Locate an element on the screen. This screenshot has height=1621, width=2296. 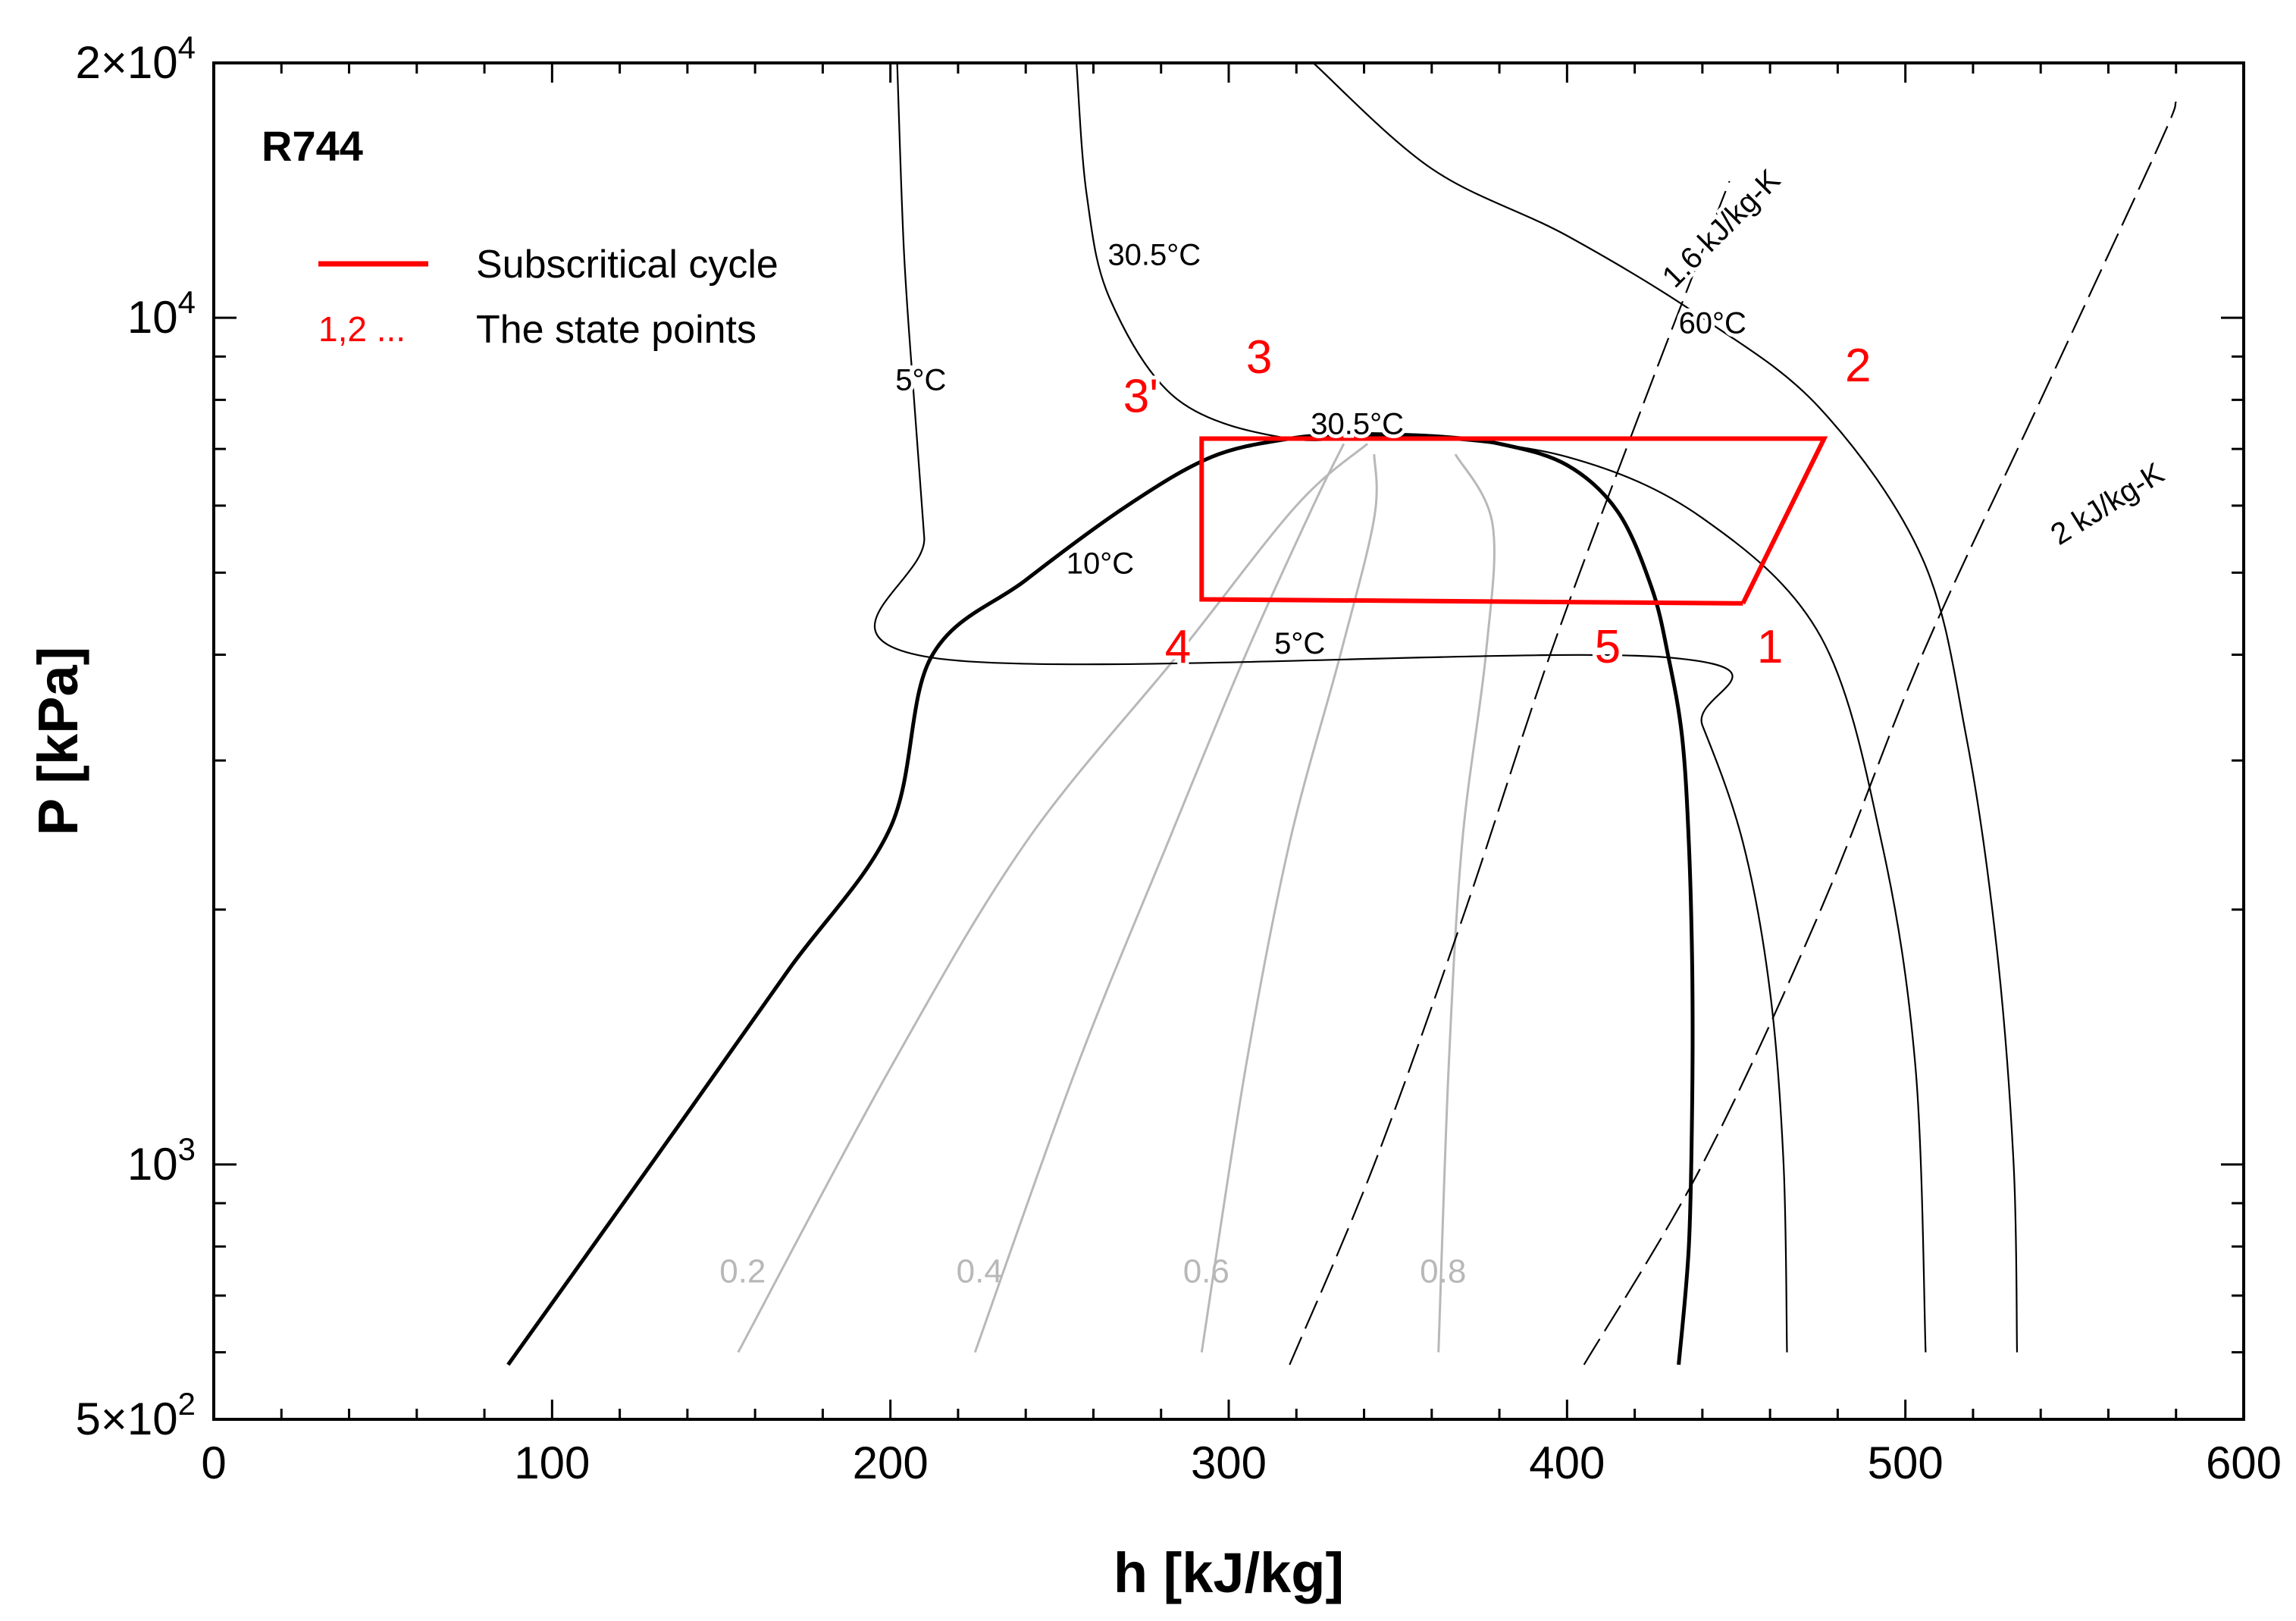
state-point-labels: 1 2 3 3' 4 5 is located at coordinates (1497, 503).